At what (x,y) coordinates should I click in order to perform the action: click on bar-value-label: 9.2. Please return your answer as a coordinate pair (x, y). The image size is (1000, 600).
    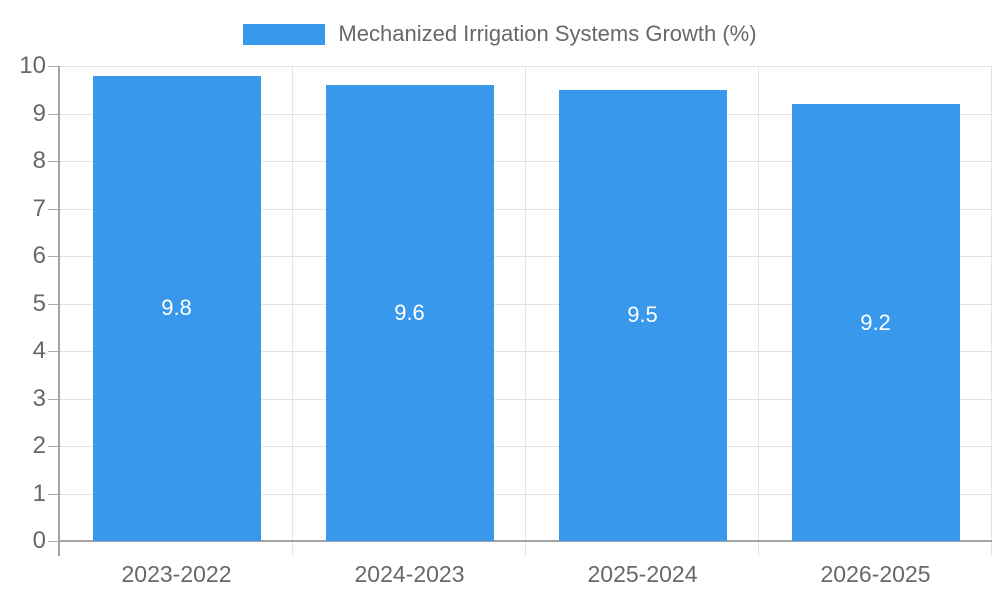
    Looking at the image, I should click on (875, 322).